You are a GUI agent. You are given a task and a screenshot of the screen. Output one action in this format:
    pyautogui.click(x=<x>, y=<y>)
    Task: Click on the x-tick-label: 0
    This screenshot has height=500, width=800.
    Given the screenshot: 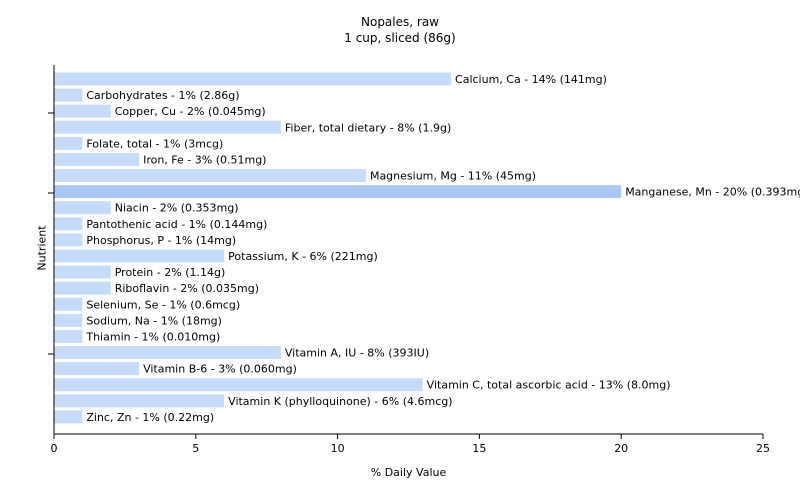 What is the action you would take?
    pyautogui.click(x=54, y=448)
    